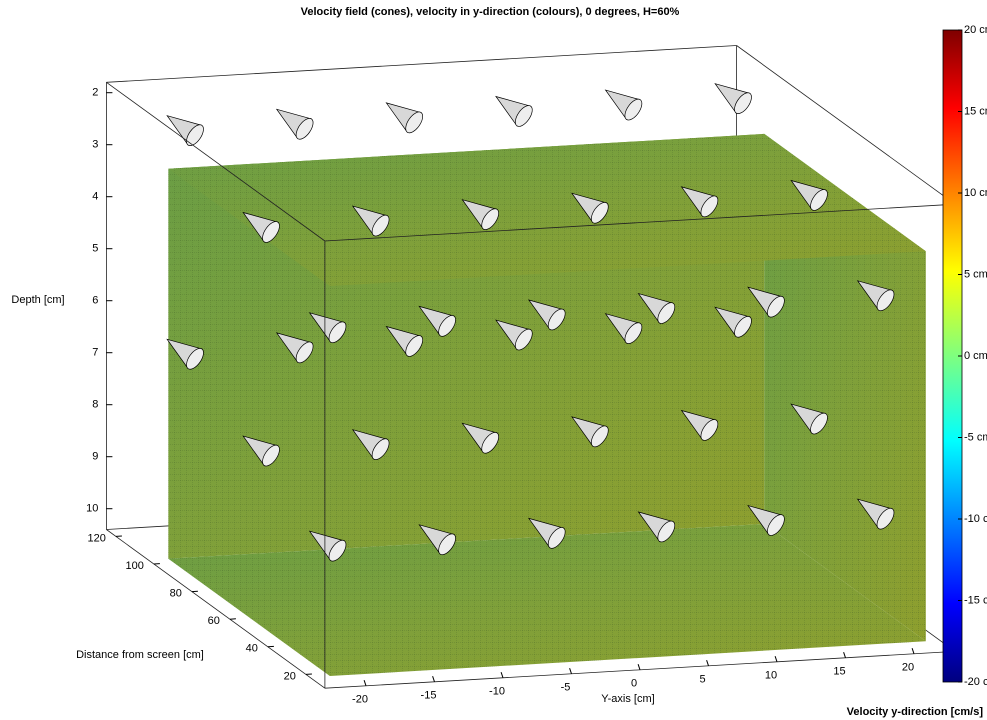 The image size is (987, 720). What do you see at coordinates (92, 509) in the screenshot?
I see `z-tick-label: 10` at bounding box center [92, 509].